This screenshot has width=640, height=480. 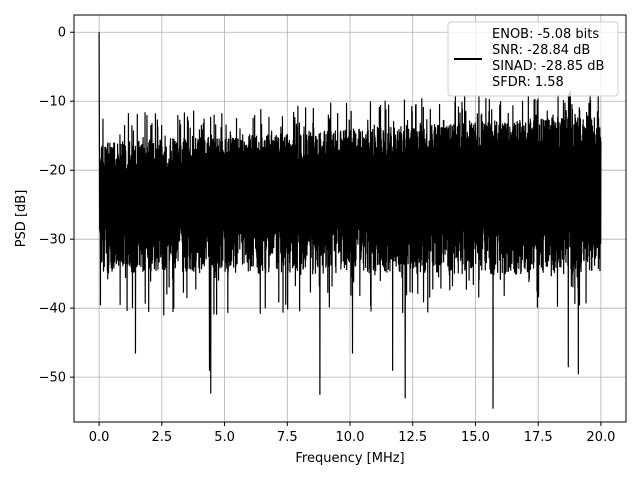 What do you see at coordinates (349, 458) in the screenshot?
I see `x-axis-label: Frequency [MHz]` at bounding box center [349, 458].